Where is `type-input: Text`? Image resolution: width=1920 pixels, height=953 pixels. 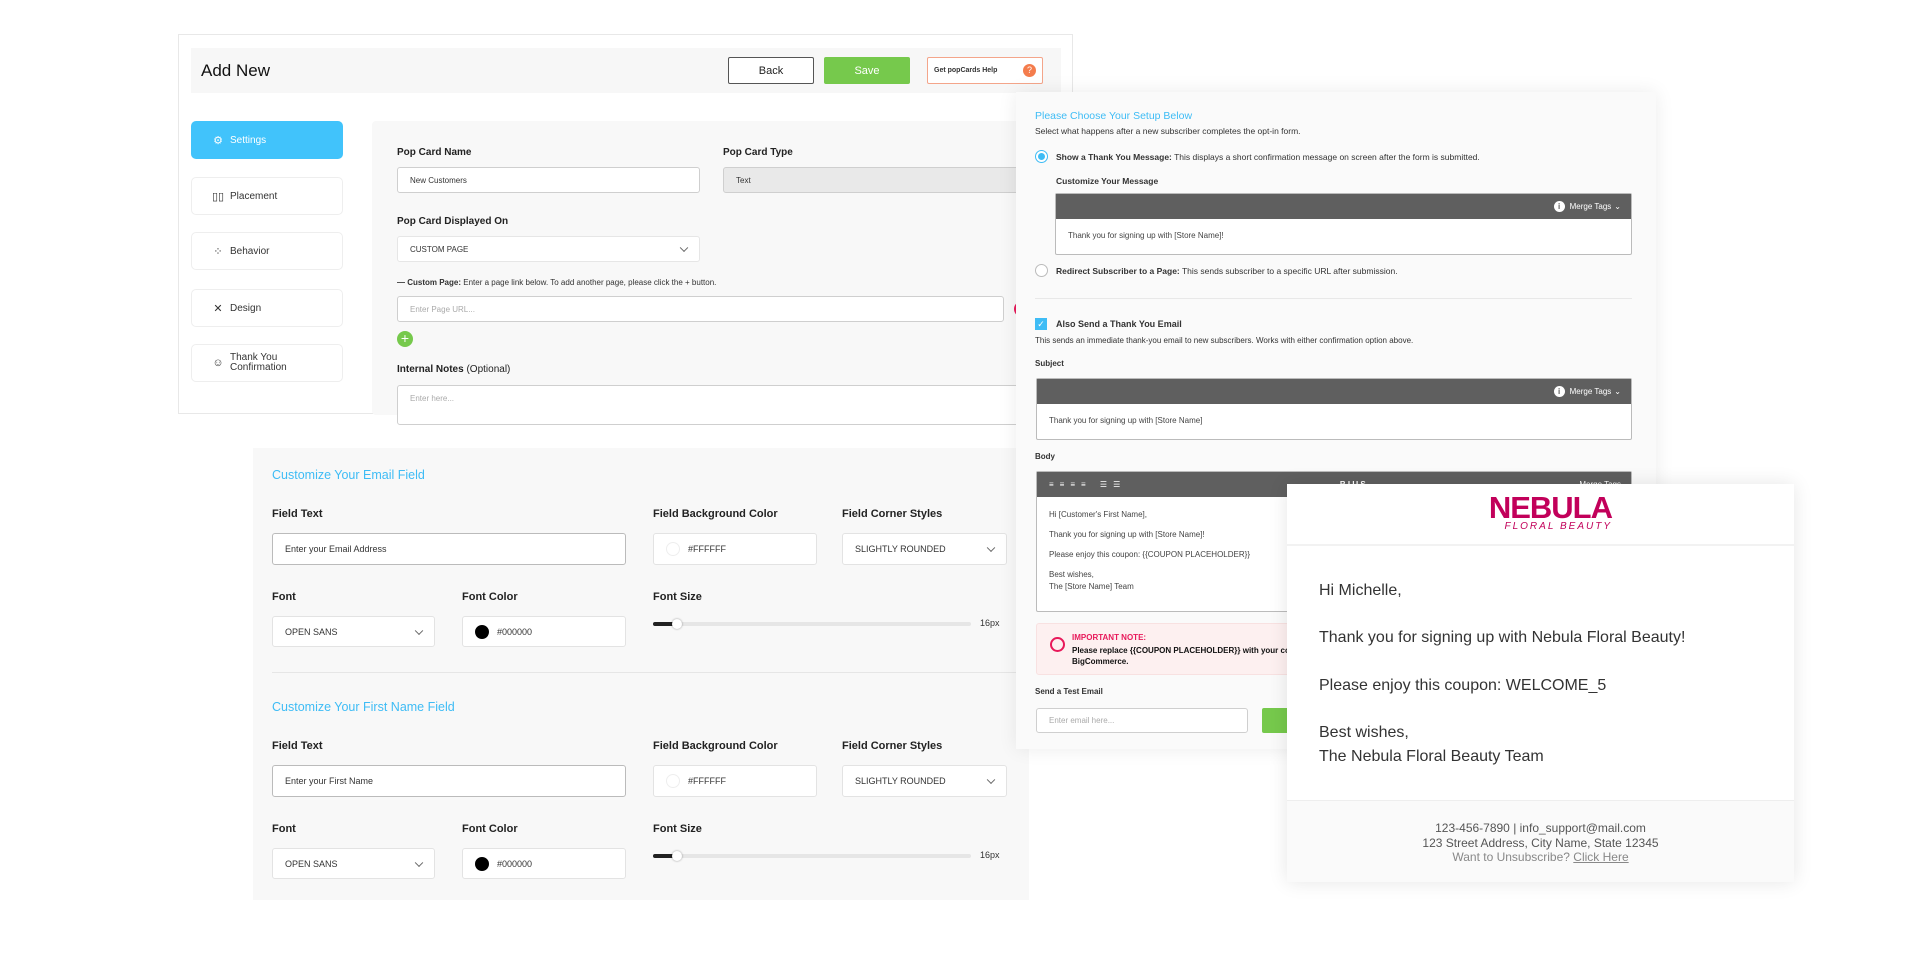 type-input: Text is located at coordinates (893, 180).